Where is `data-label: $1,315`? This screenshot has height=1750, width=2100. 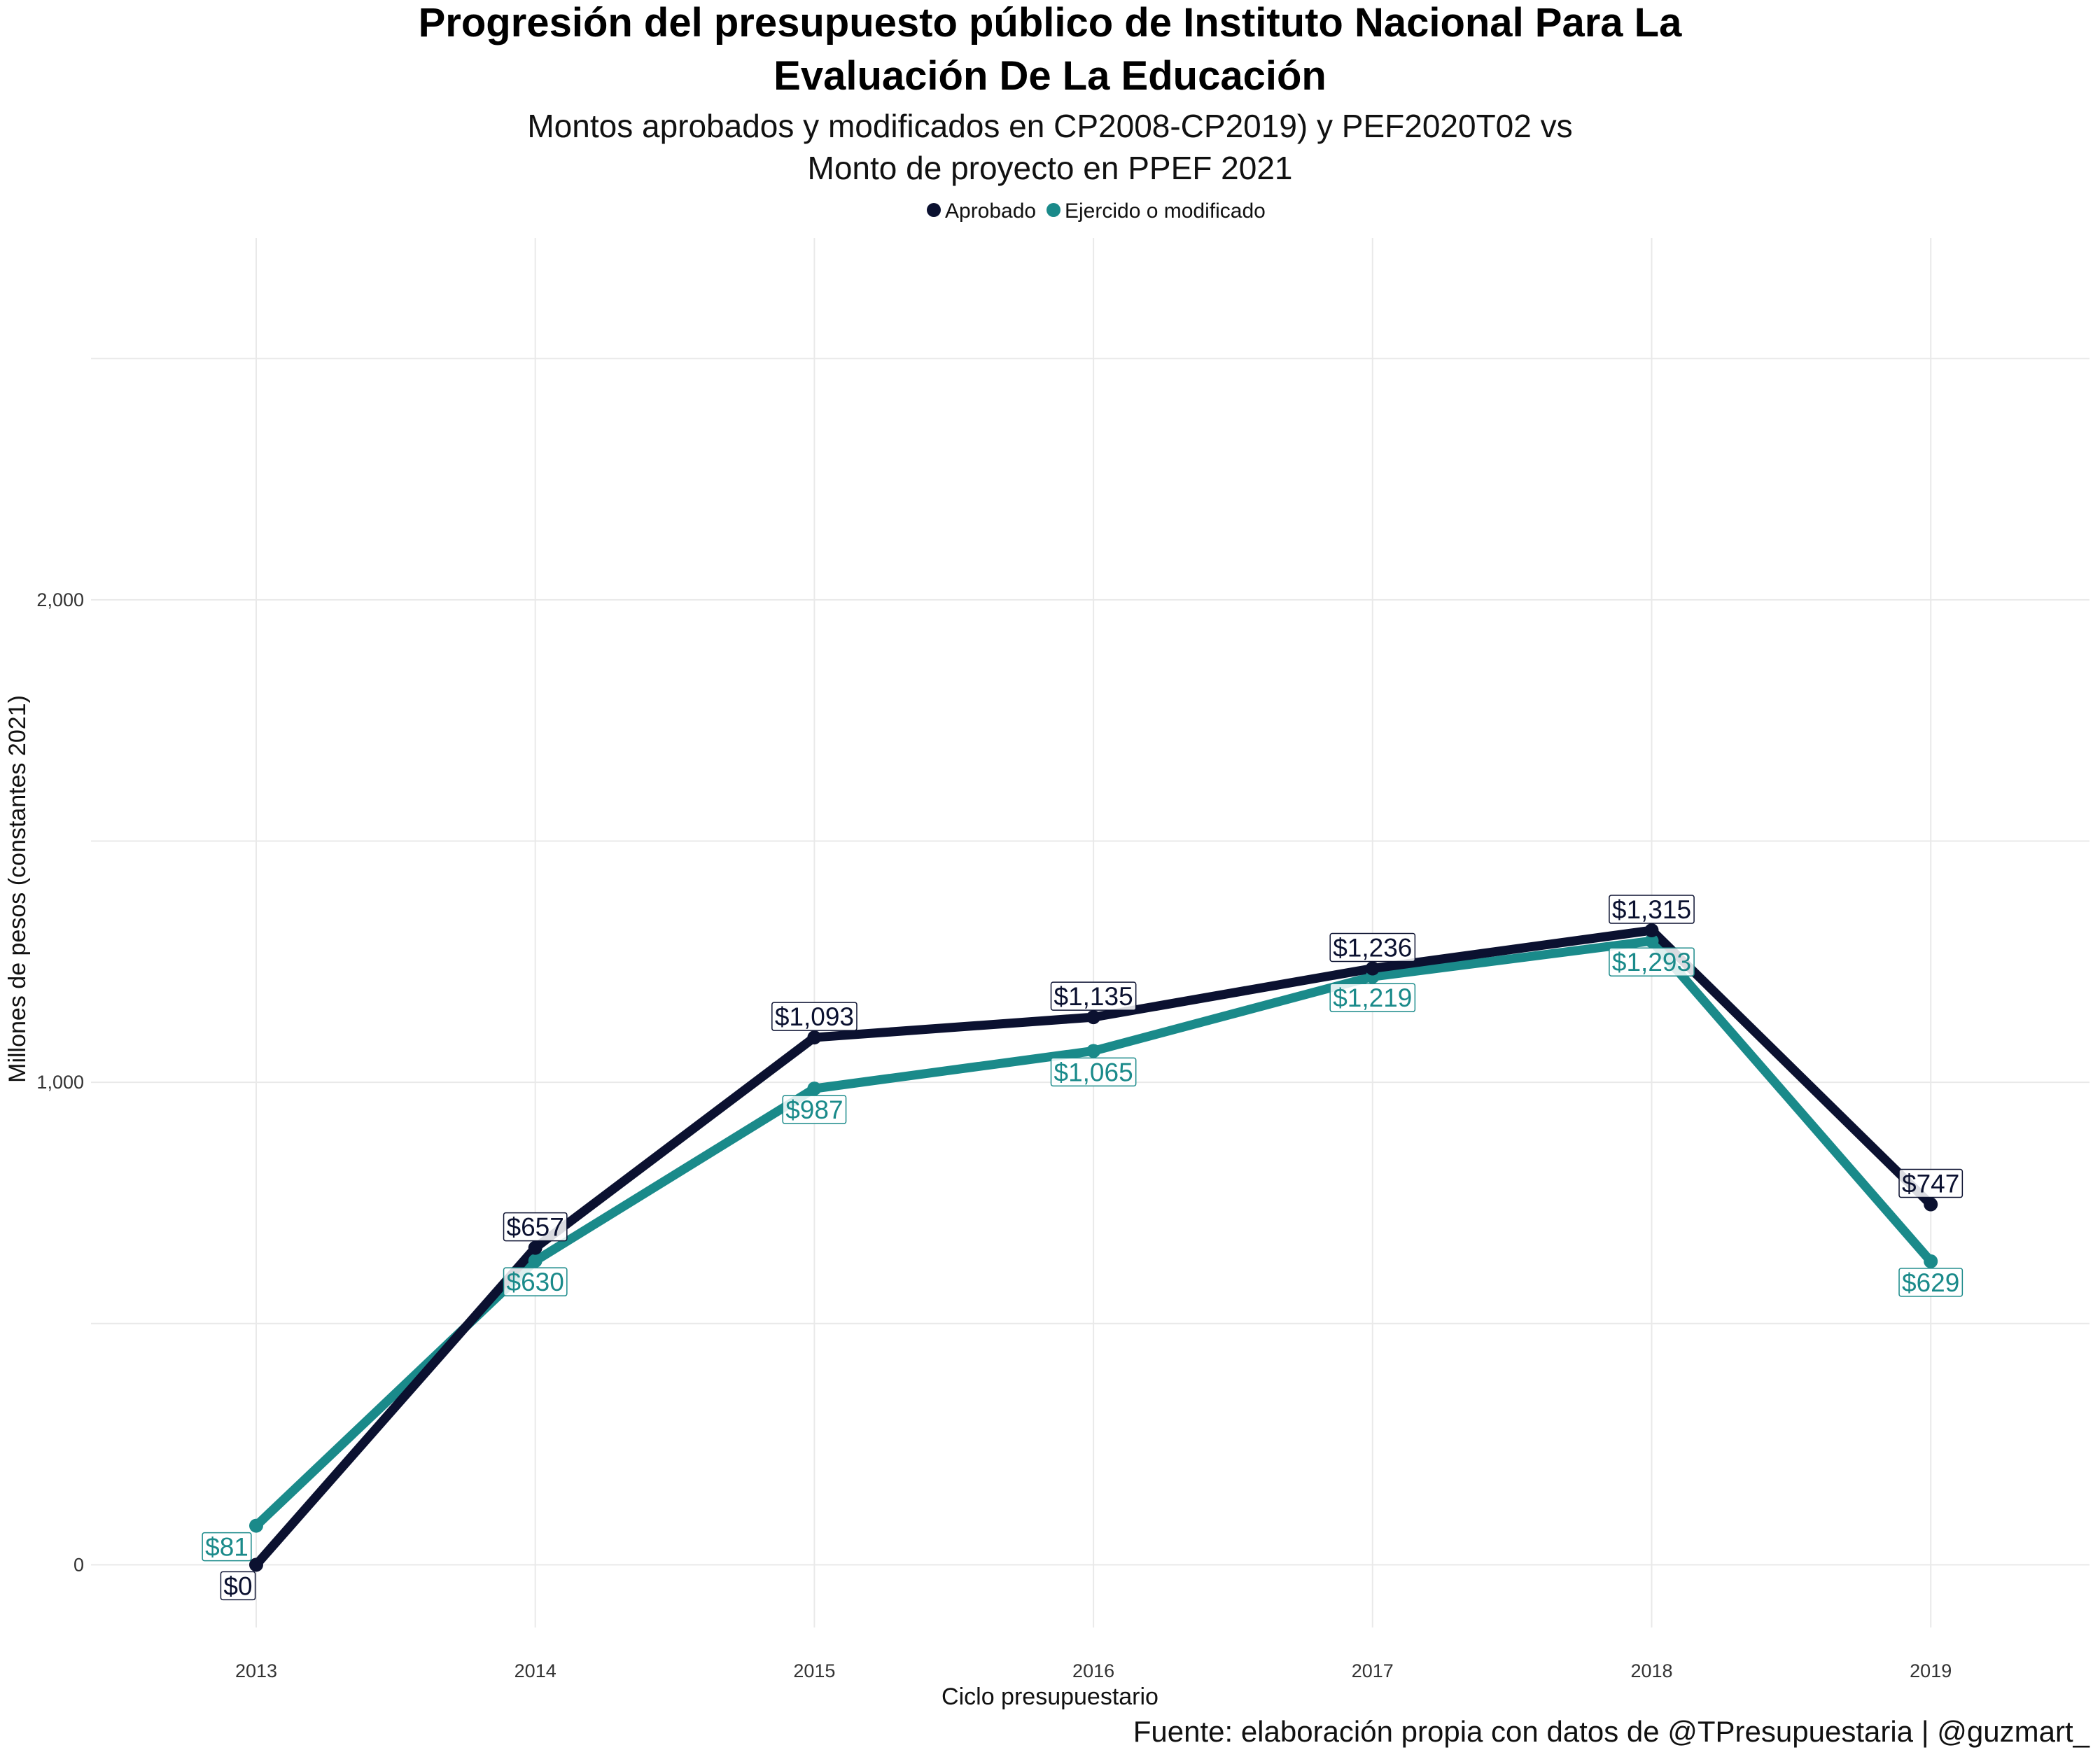 data-label: $1,315 is located at coordinates (1652, 909).